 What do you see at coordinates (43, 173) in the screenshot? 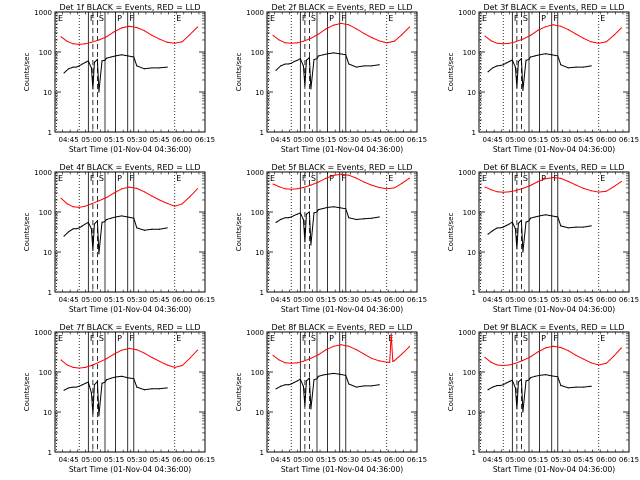
I see `y-tick-label: 1000` at bounding box center [43, 173].